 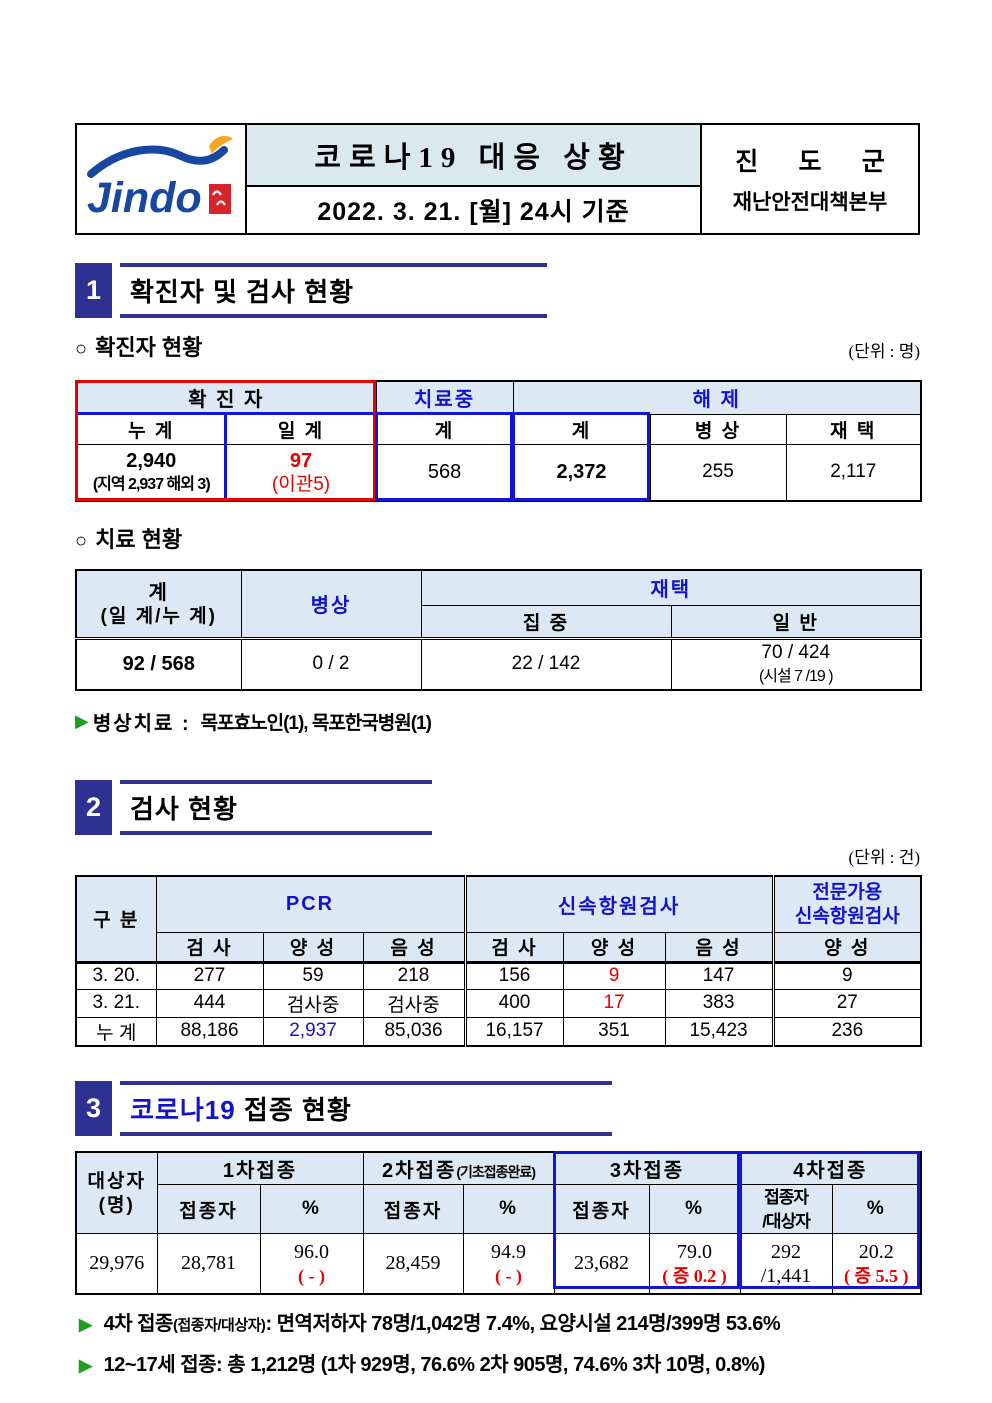 What do you see at coordinates (786, 1209) in the screenshot?
I see `header-d4-ratio: 접종자 /대상자` at bounding box center [786, 1209].